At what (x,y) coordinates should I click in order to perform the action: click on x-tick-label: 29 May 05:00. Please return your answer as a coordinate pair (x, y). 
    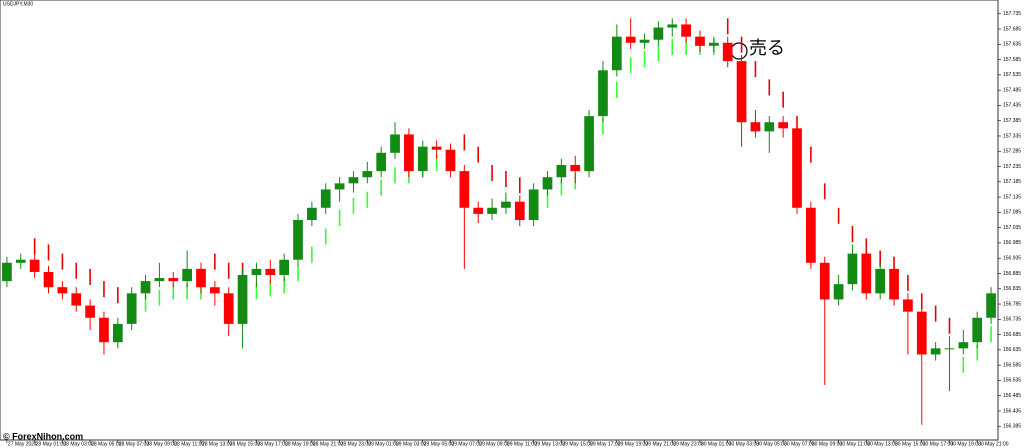
    Looking at the image, I should click on (439, 444).